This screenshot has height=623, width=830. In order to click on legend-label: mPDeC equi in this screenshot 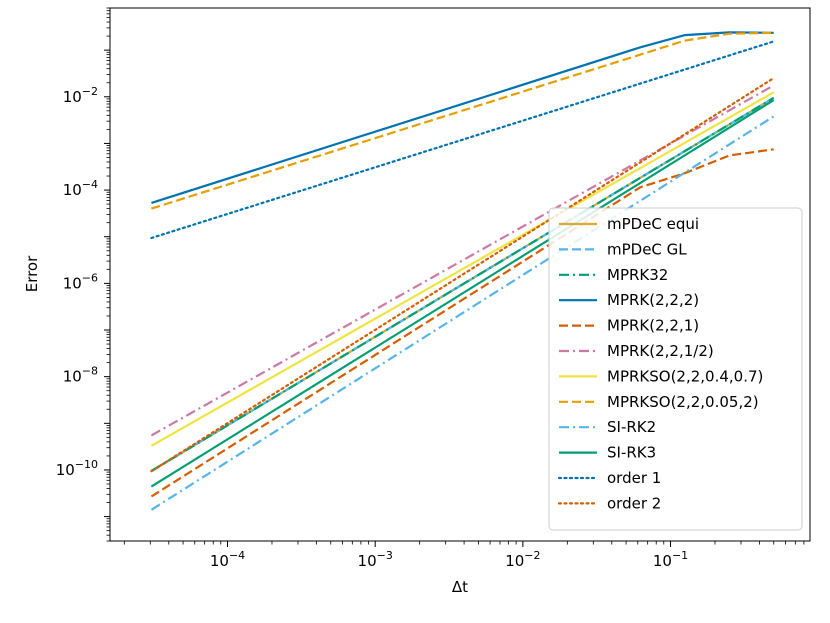, I will do `click(653, 224)`.